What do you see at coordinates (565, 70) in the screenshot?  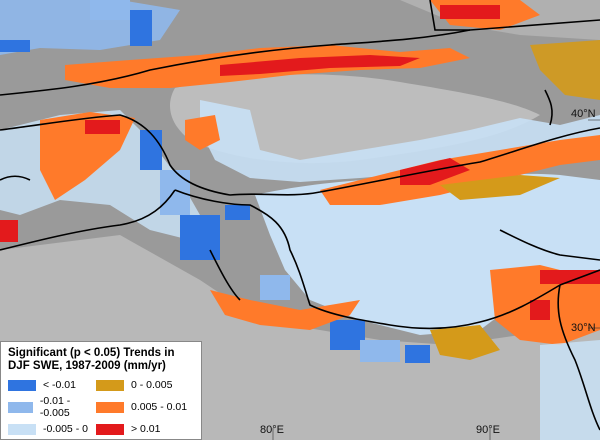 I see `northeast-amber` at bounding box center [565, 70].